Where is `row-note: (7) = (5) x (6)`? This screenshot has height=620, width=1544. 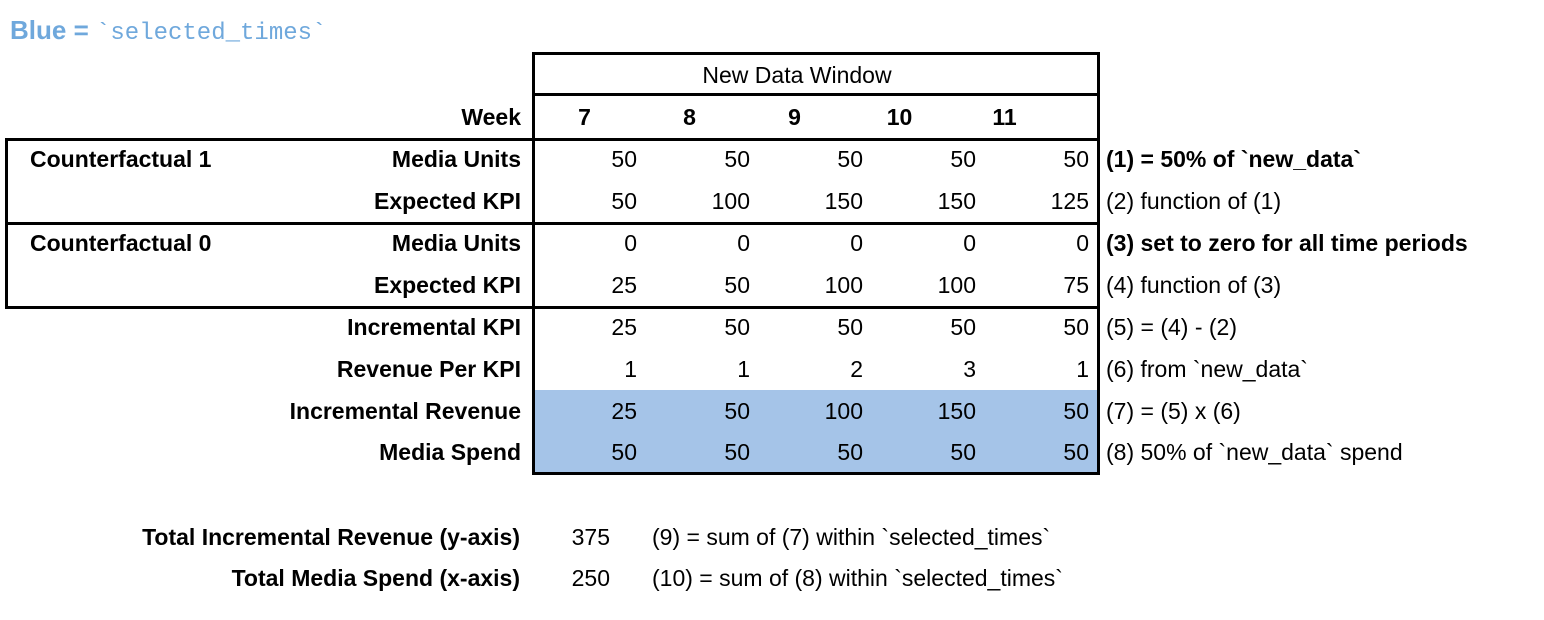
row-note: (7) = (5) x (6) is located at coordinates (1173, 411).